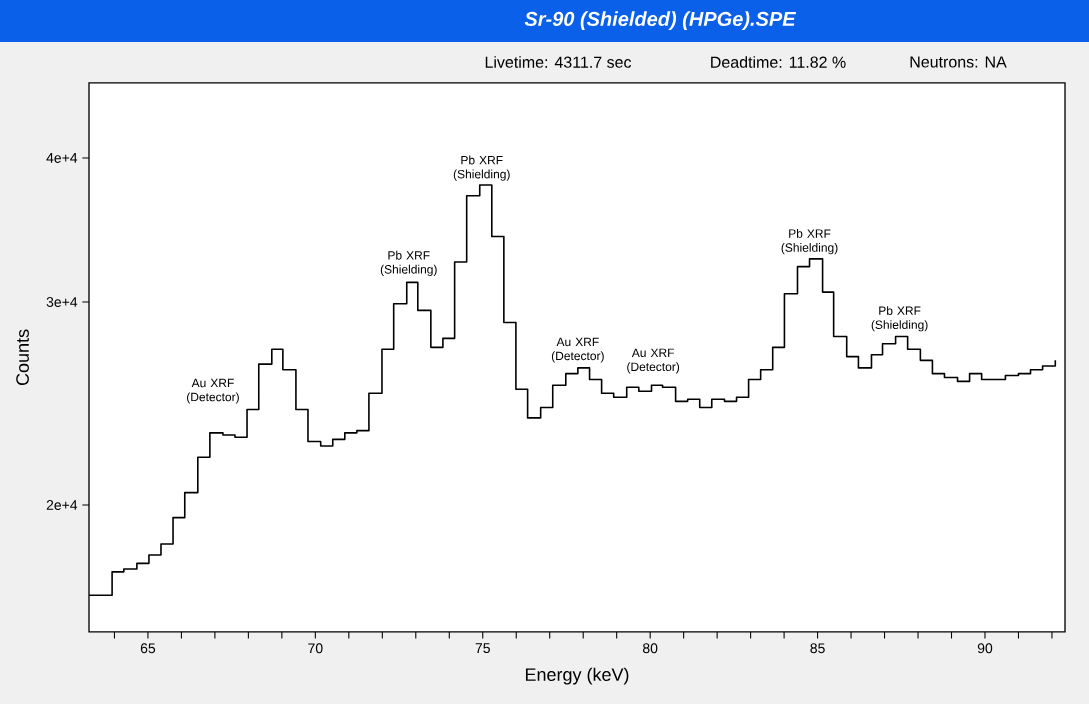  What do you see at coordinates (958, 62) in the screenshot?
I see `text: Neutrons: NA` at bounding box center [958, 62].